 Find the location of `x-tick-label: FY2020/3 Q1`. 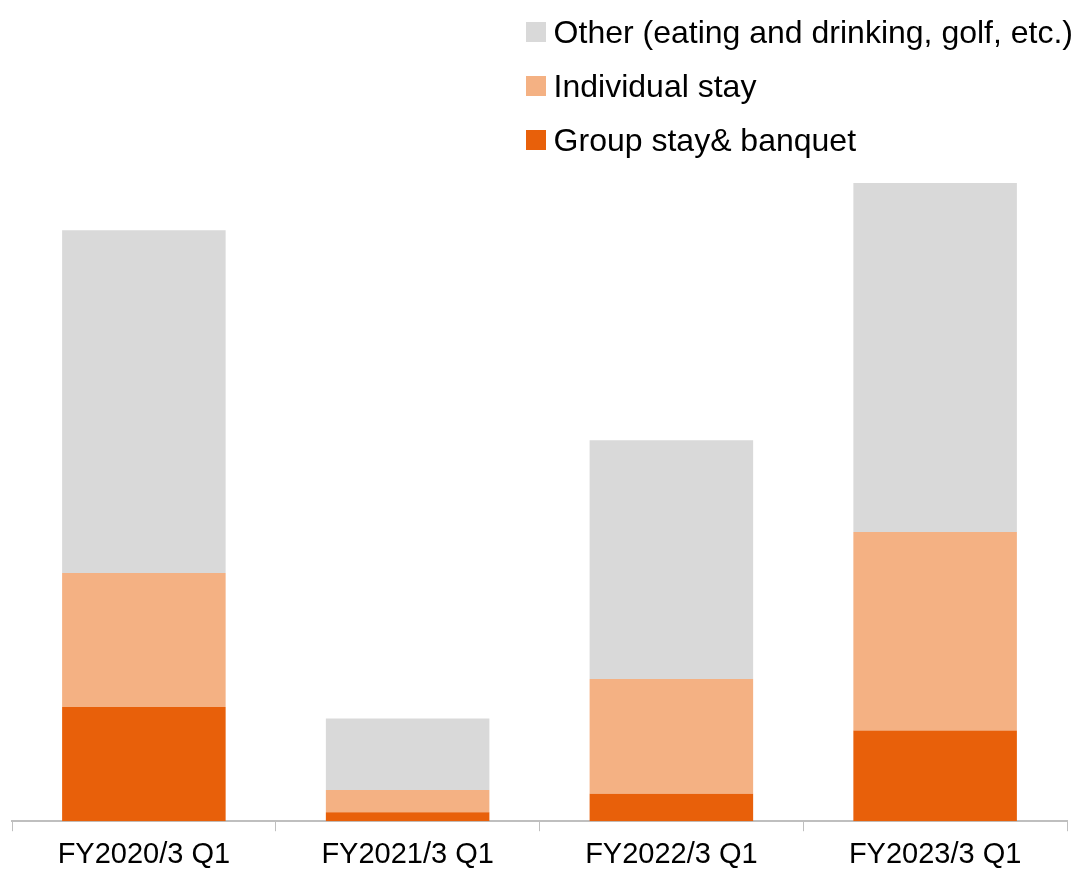

x-tick-label: FY2020/3 Q1 is located at coordinates (144, 852).